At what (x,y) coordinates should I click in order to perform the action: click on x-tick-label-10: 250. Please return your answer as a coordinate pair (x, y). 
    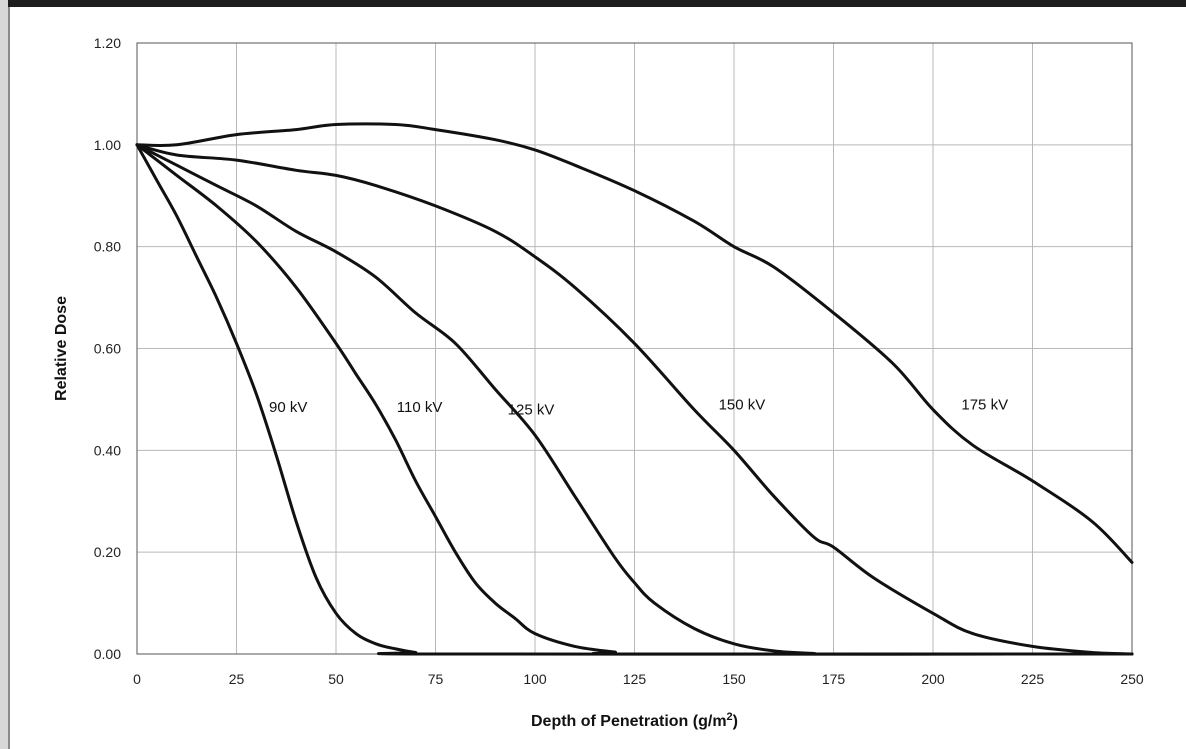
    Looking at the image, I should click on (1132, 679).